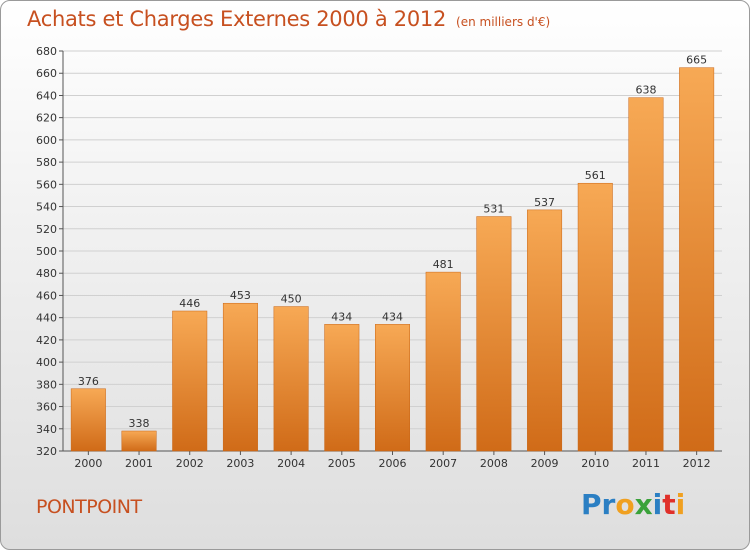 The height and width of the screenshot is (550, 750). I want to click on y-tick-label: 640, so click(46, 95).